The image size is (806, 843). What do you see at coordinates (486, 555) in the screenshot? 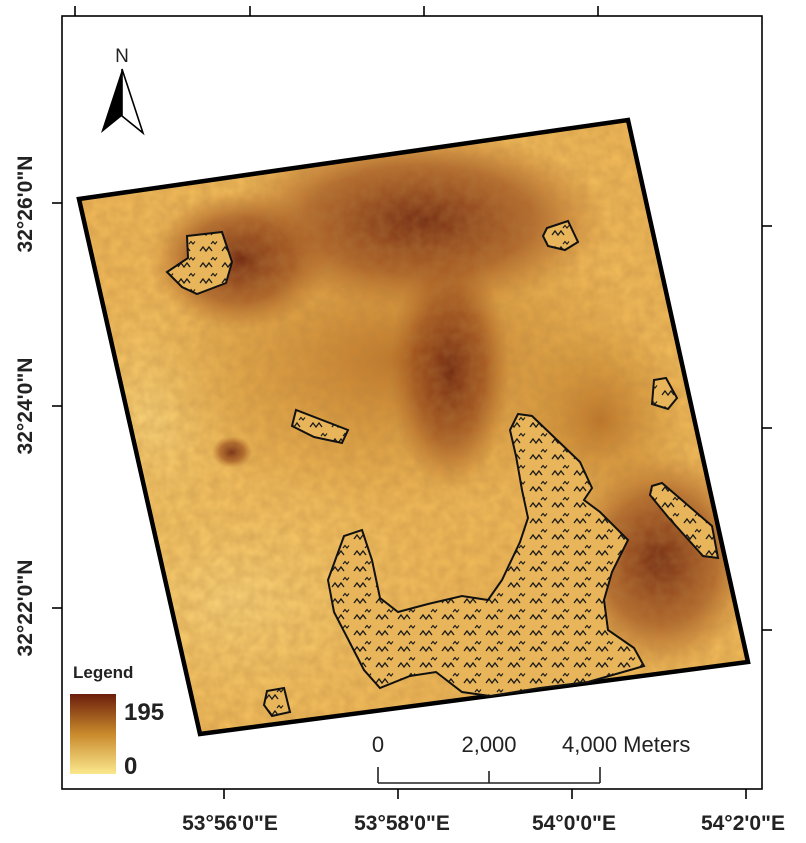
I see `polygon-south-large` at bounding box center [486, 555].